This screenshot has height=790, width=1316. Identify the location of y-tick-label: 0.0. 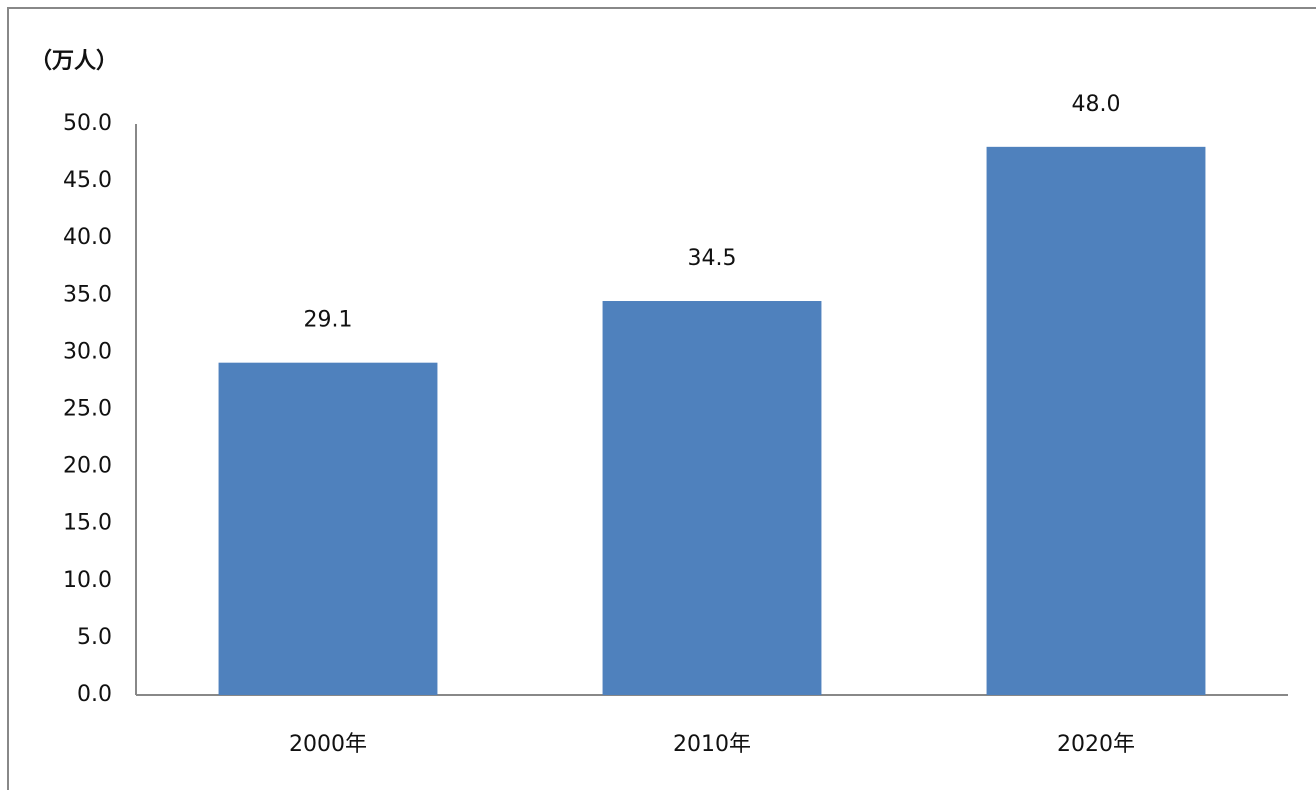
(94, 694).